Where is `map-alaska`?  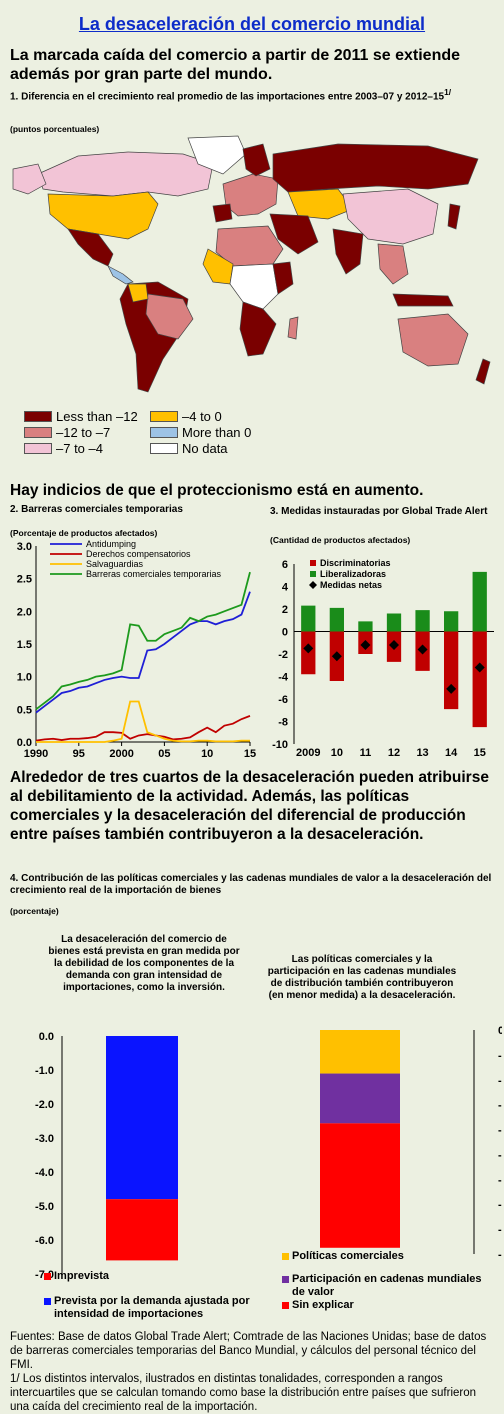 map-alaska is located at coordinates (29, 179).